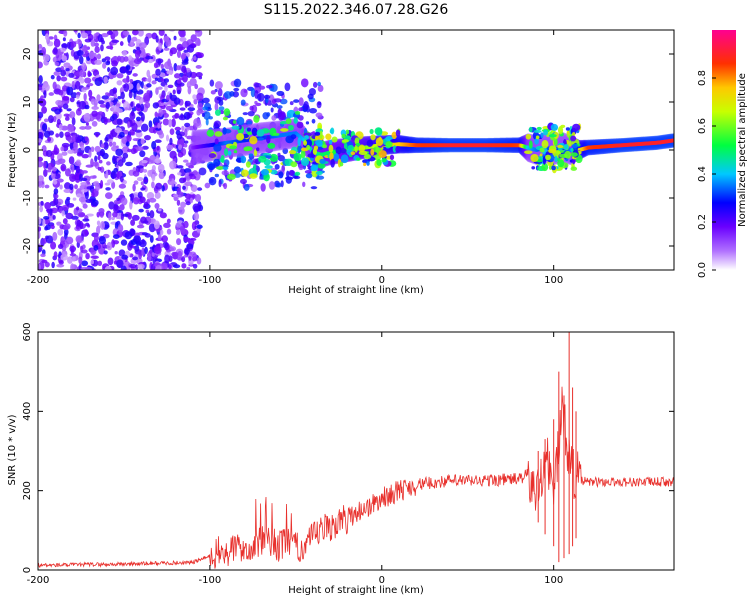 This screenshot has height=600, width=750. What do you see at coordinates (38, 580) in the screenshot?
I see `x-tick-label: -200` at bounding box center [38, 580].